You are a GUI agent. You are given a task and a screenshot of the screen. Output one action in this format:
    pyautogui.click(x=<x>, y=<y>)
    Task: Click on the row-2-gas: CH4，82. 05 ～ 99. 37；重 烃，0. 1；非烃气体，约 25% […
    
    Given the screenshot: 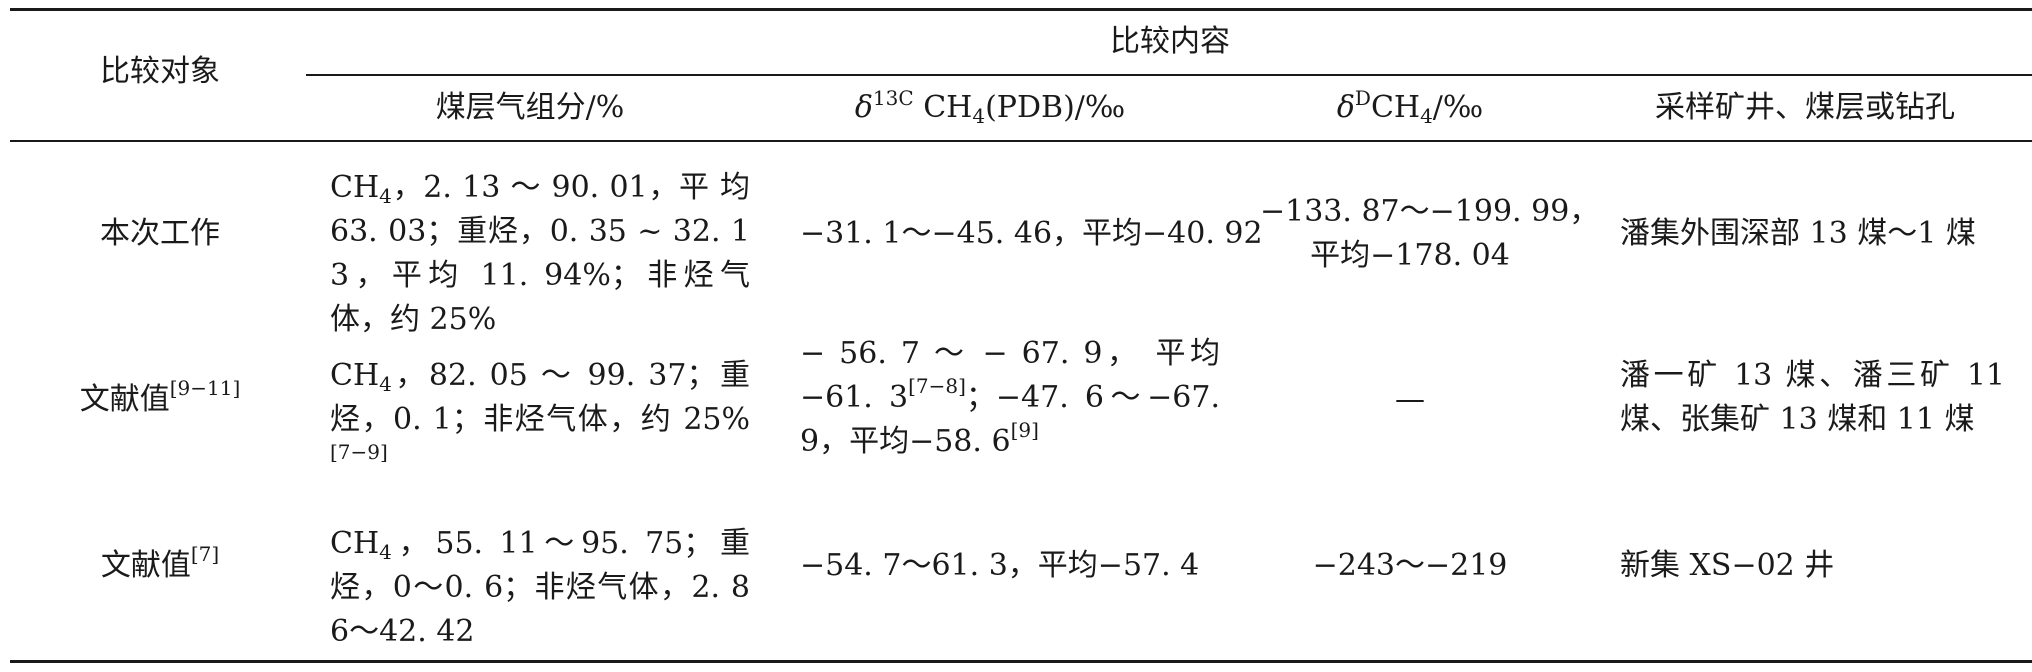 What is the action you would take?
    pyautogui.click(x=540, y=420)
    